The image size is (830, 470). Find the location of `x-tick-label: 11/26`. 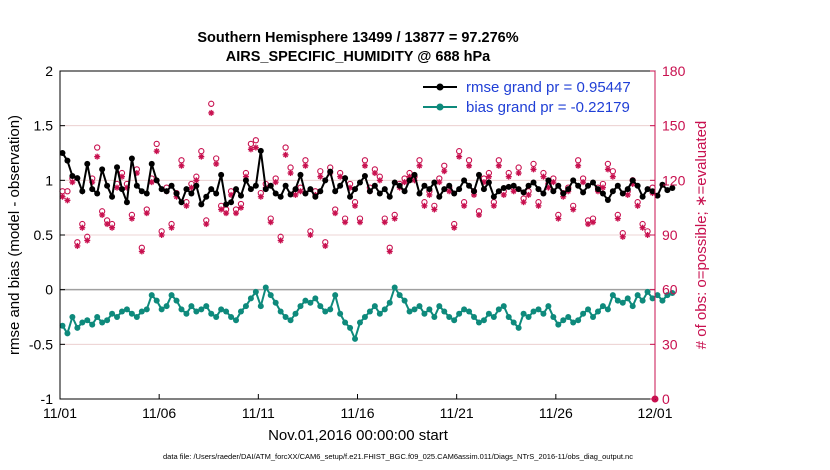

x-tick-label: 11/26 is located at coordinates (556, 413).